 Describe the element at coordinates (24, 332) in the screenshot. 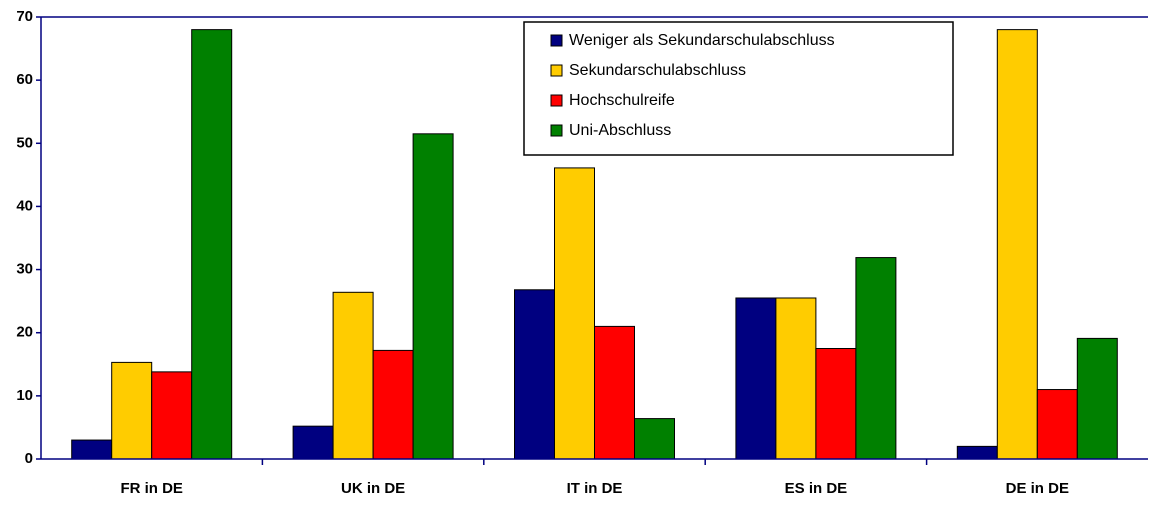

I see `y-tick-label: 20` at that location.